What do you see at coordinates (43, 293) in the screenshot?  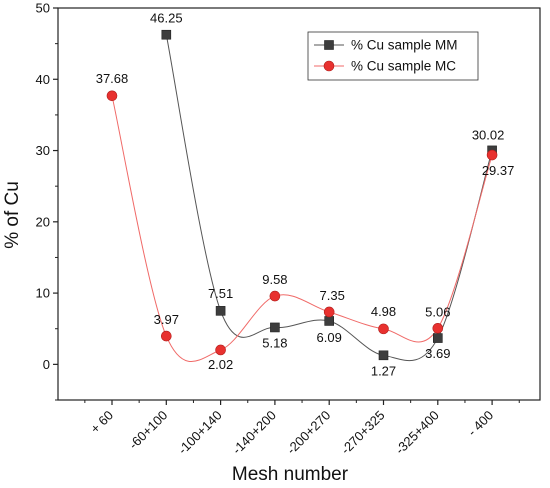 I see `y-tick-label: 10` at bounding box center [43, 293].